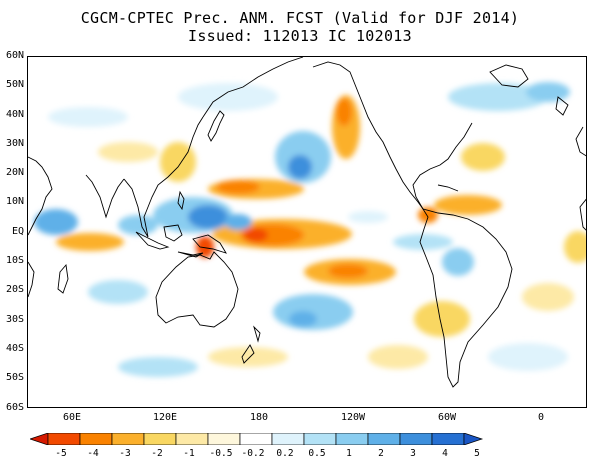 This screenshot has height=464, width=600. What do you see at coordinates (14, 201) in the screenshot?
I see `lat-label: 10N` at bounding box center [14, 201].